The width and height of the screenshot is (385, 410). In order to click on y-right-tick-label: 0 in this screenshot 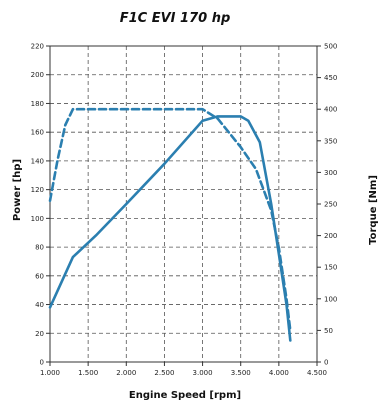, I will do `click(326, 363)`.